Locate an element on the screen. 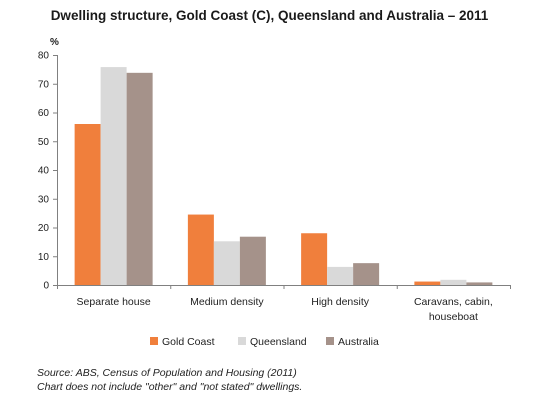 The image size is (539, 400). y-tick-label: 40 is located at coordinates (44, 171).